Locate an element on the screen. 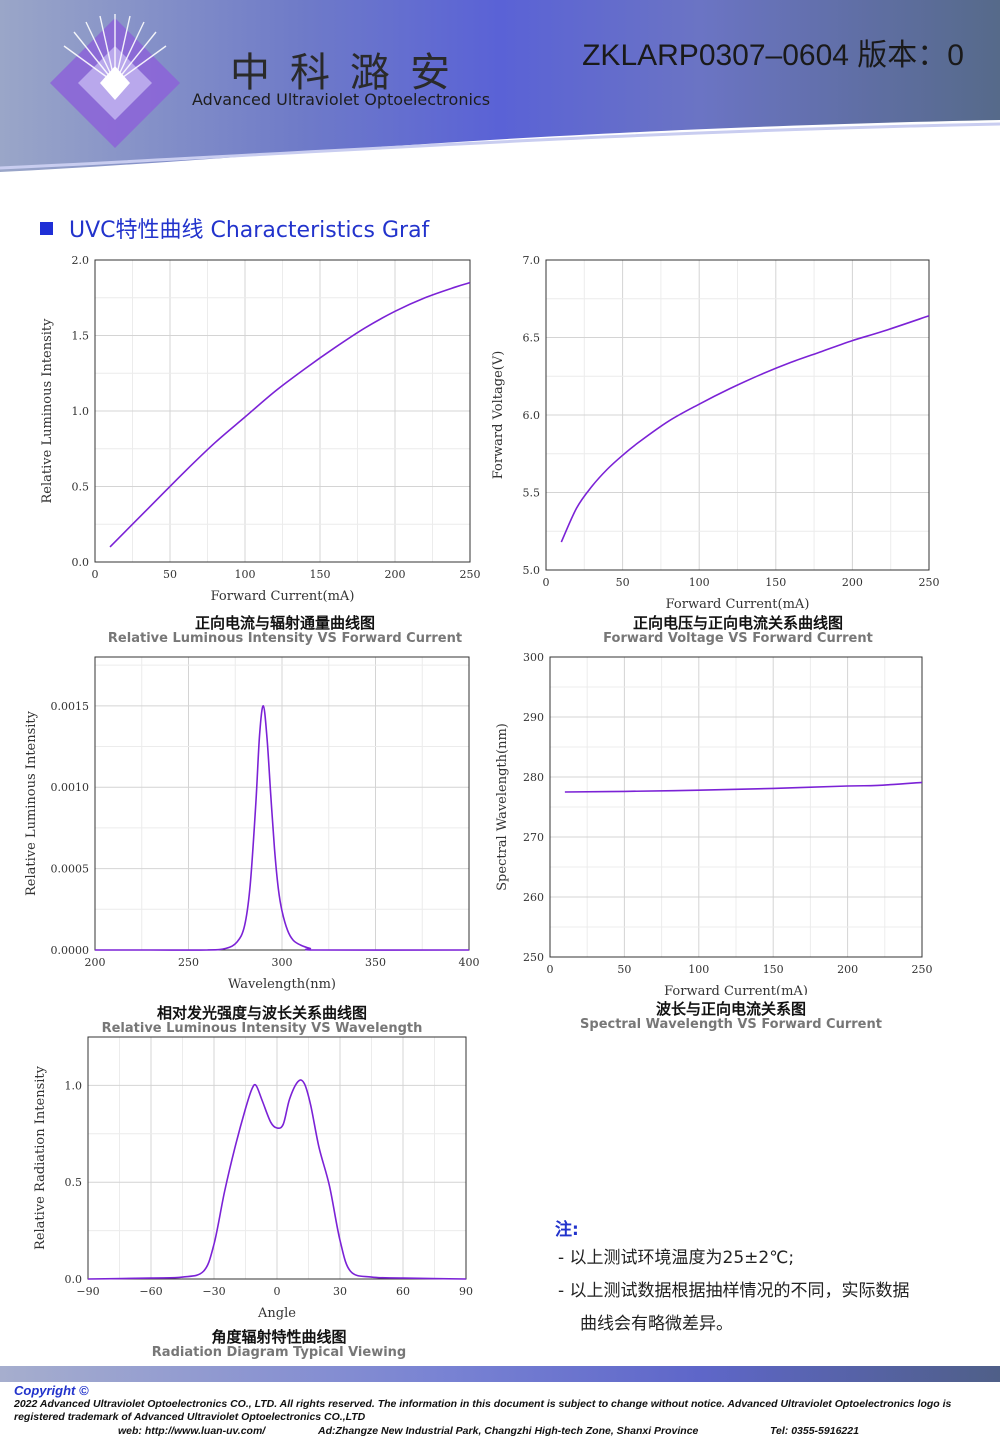 The width and height of the screenshot is (1000, 1444). x-tick-label: 60 is located at coordinates (403, 1291).